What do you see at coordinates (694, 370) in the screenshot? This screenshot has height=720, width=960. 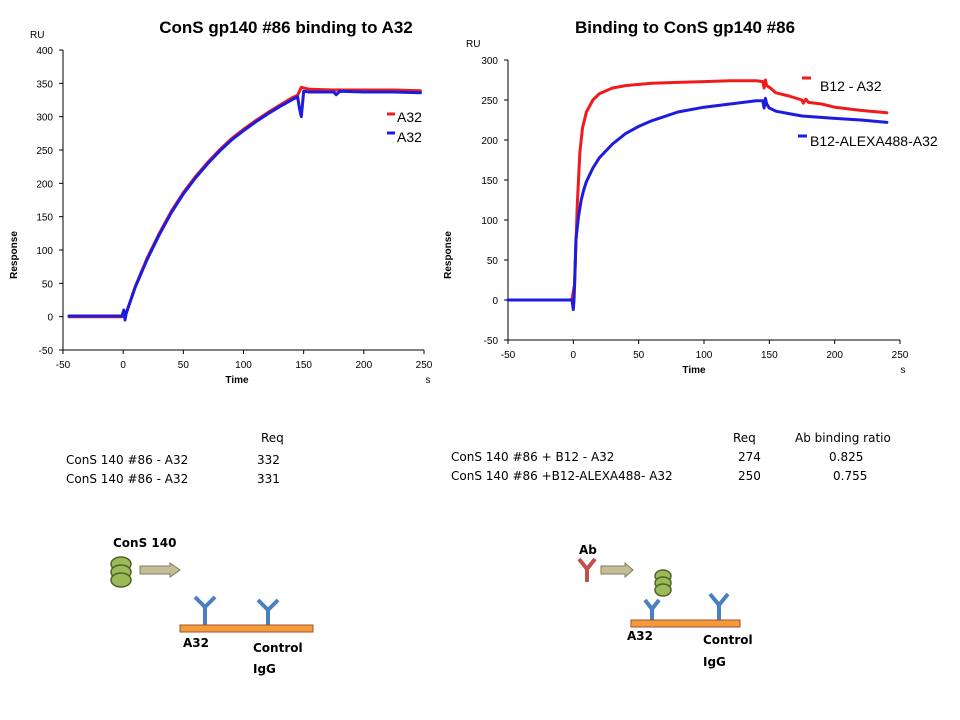 I see `chart-right-x-label: Time` at bounding box center [694, 370].